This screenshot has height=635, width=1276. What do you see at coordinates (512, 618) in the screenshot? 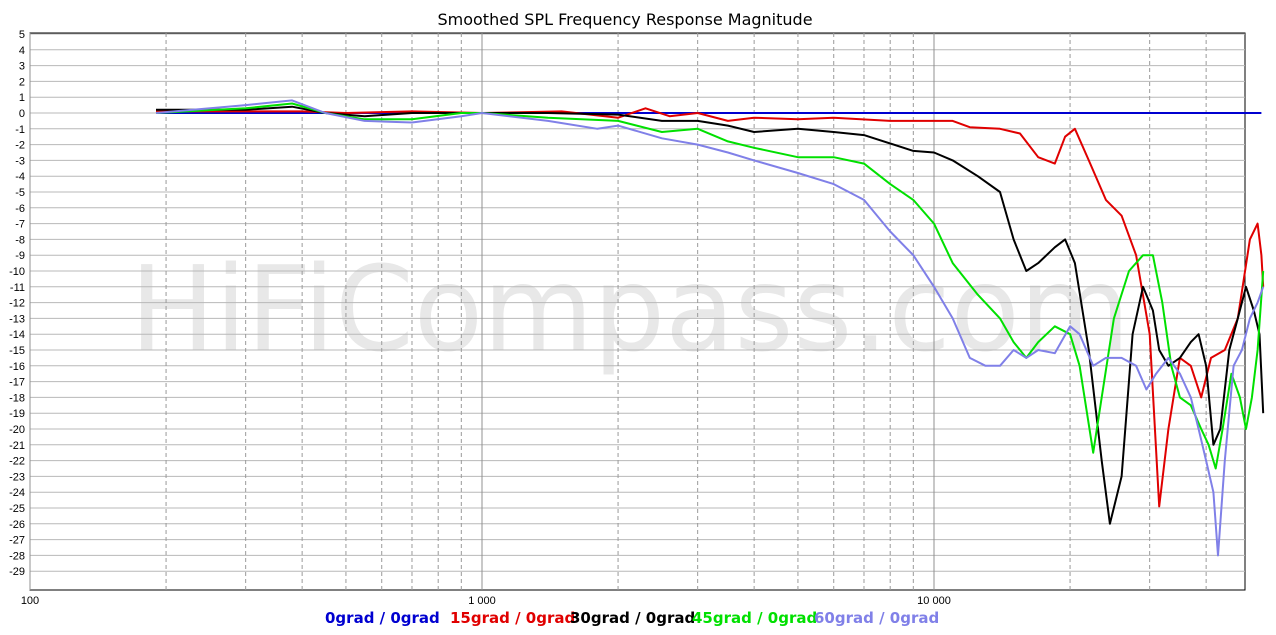
I see `legend-entry: 15grad / 0grad` at bounding box center [512, 618].